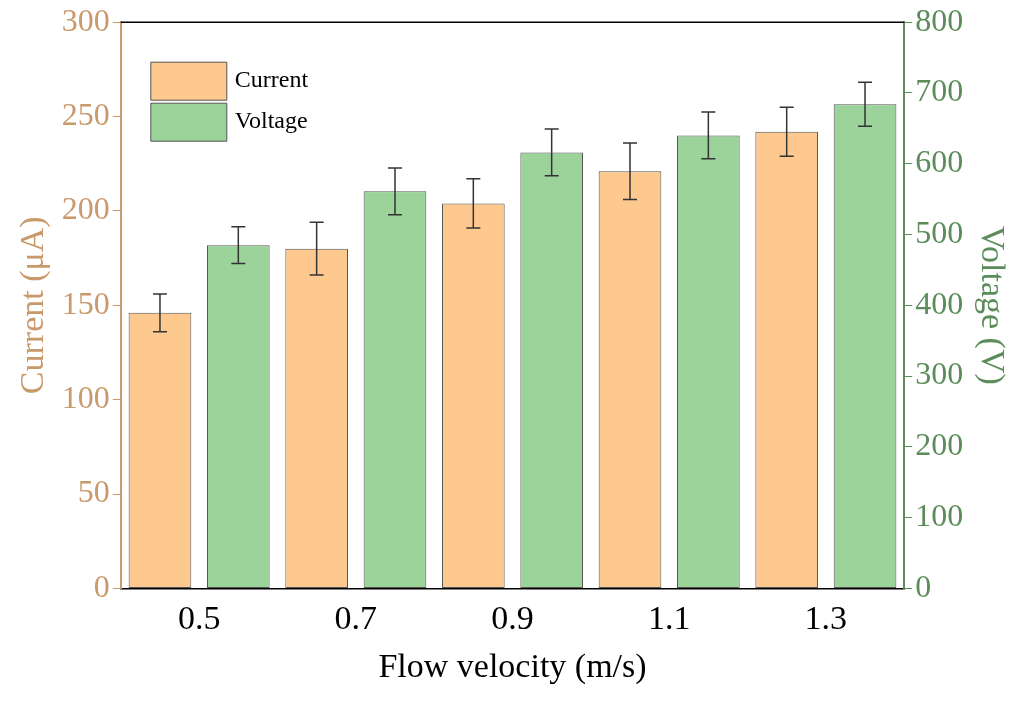 The width and height of the screenshot is (1025, 702). What do you see at coordinates (199, 617) in the screenshot?
I see `x-tick-label: 0.5` at bounding box center [199, 617].